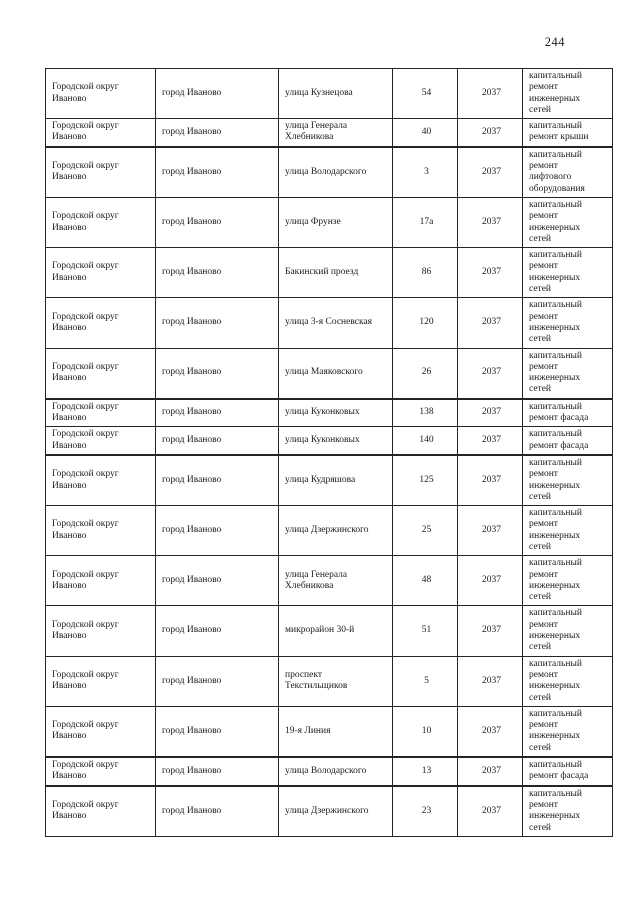 This screenshot has width=640, height=905. Describe the element at coordinates (425, 323) in the screenshot. I see `cell-house-number: 120` at that location.